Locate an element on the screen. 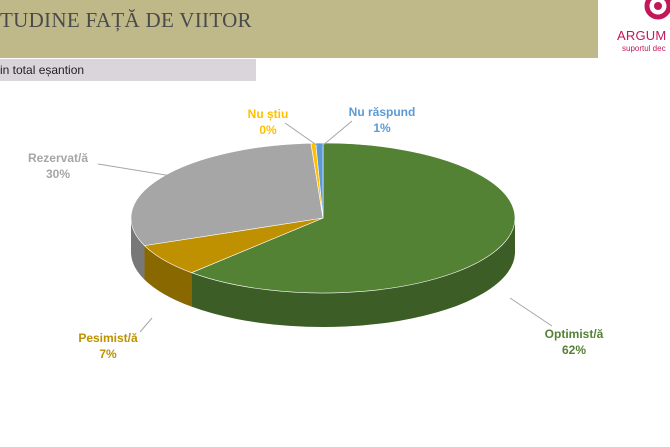 The width and height of the screenshot is (670, 447). title-bar: TUDINE FAȚĂ DE VIITOR is located at coordinates (299, 29).